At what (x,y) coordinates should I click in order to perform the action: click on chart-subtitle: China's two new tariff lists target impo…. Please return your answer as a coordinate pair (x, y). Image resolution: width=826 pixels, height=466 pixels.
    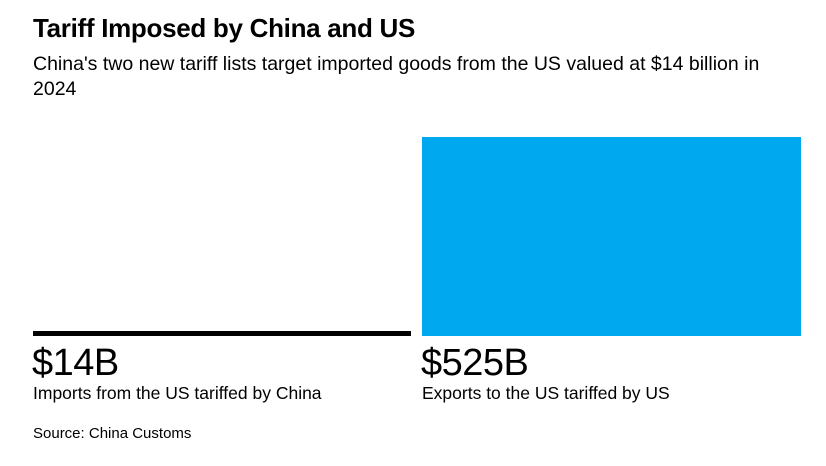
    Looking at the image, I should click on (396, 76).